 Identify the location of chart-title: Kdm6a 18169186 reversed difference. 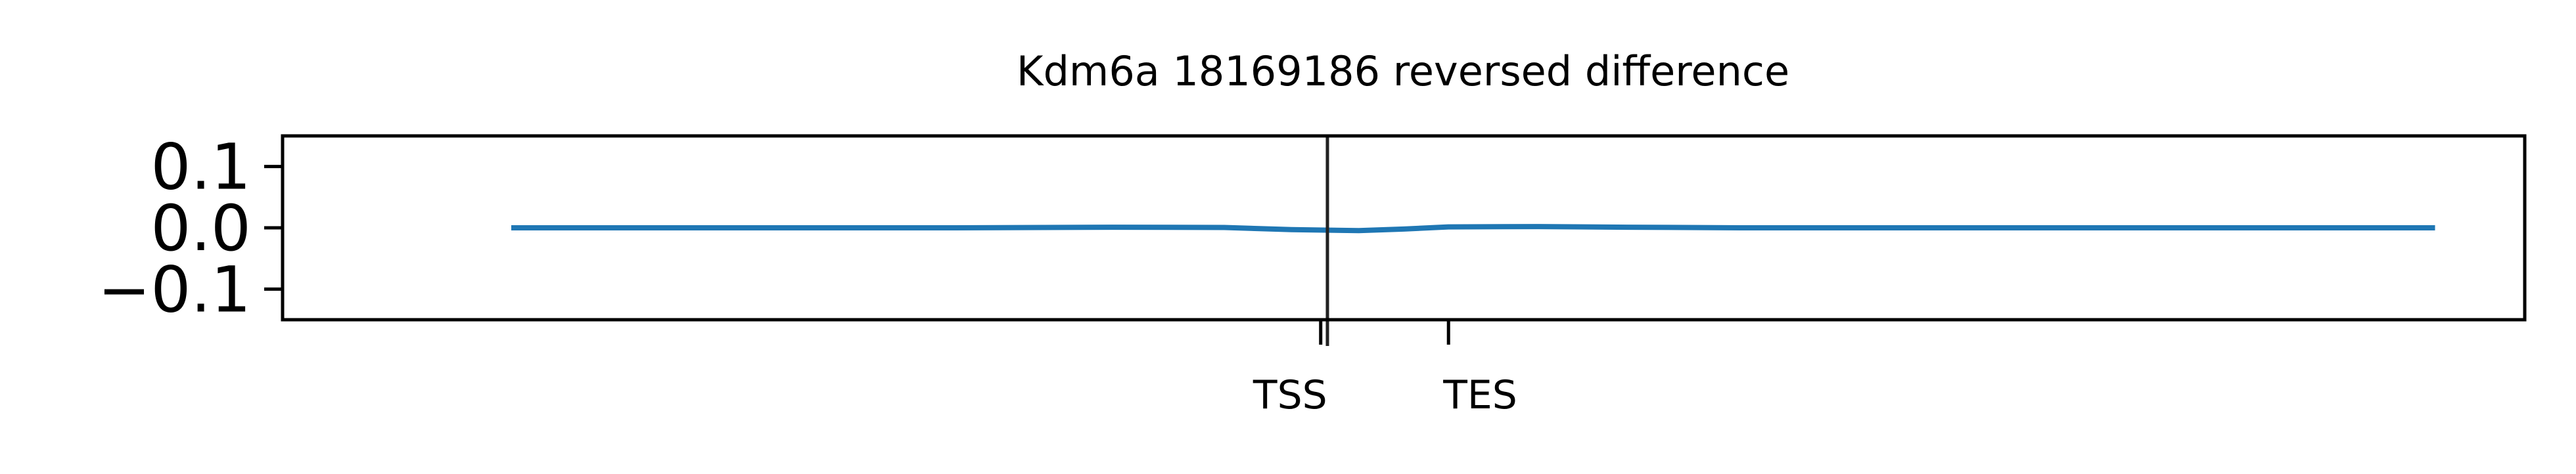
(1403, 71).